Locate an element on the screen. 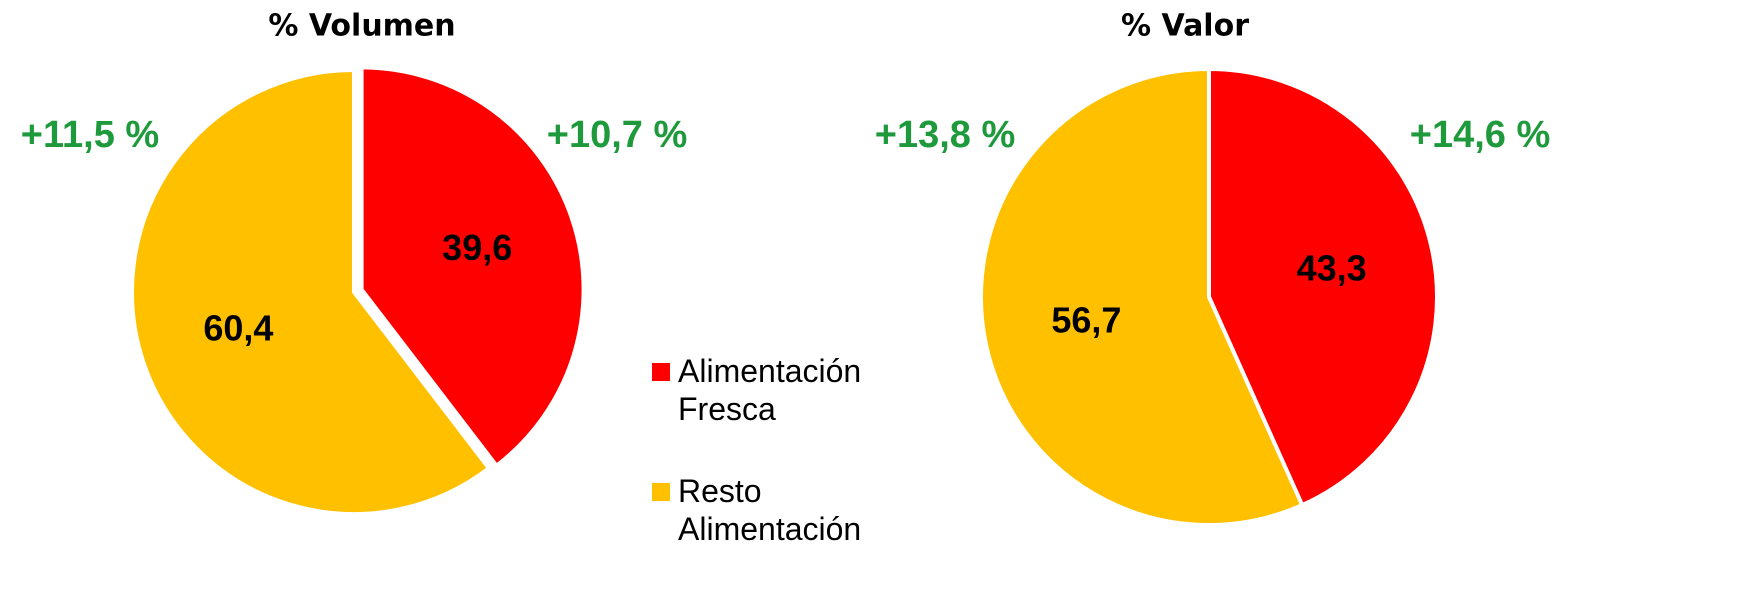 The width and height of the screenshot is (1737, 609). annotation: +13,8 % is located at coordinates (945, 135).